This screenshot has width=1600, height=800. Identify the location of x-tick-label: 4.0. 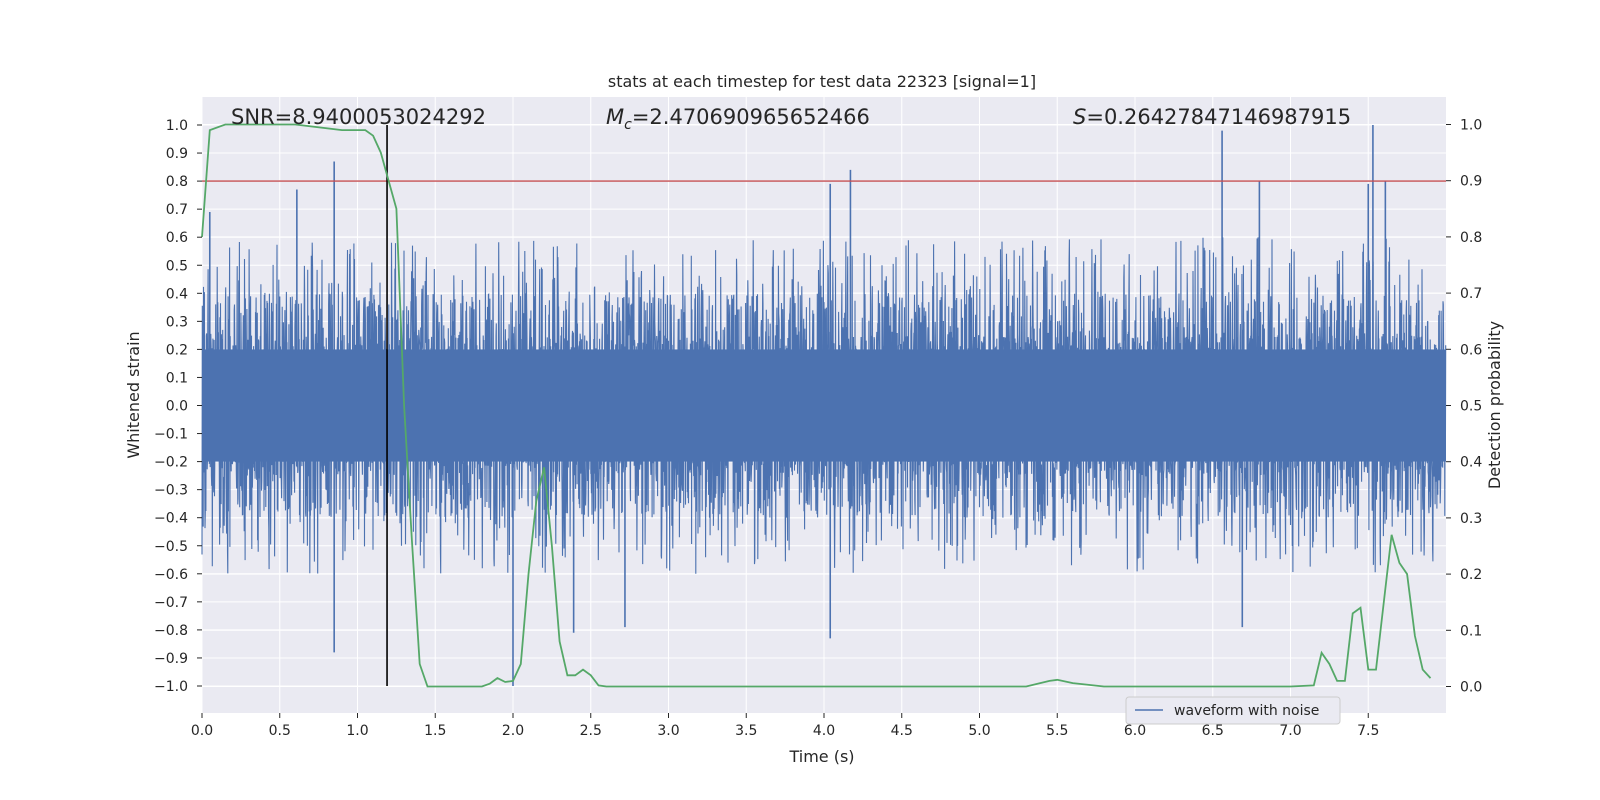
(824, 731).